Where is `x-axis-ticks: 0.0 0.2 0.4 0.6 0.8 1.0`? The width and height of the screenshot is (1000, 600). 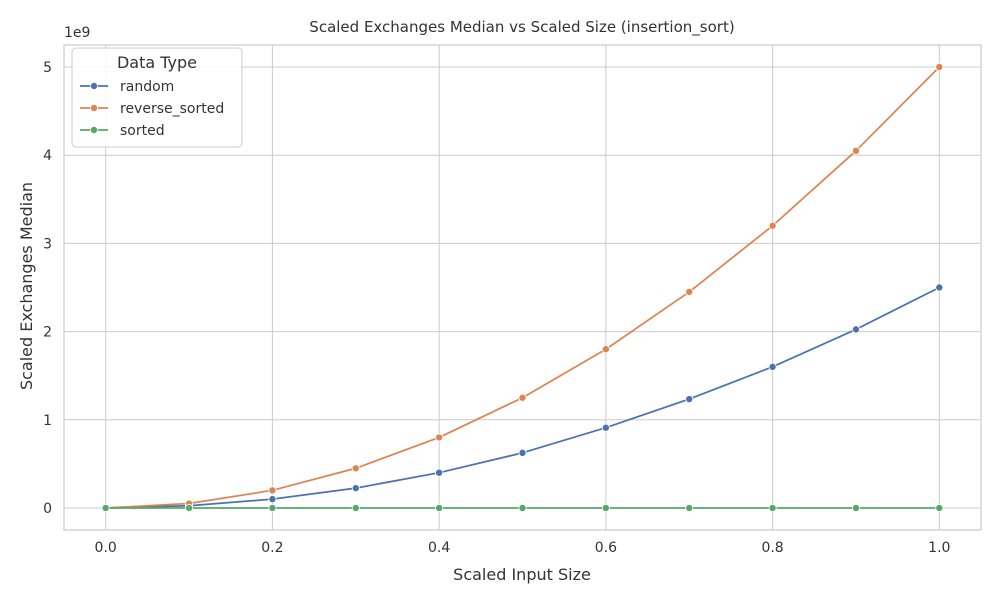 x-axis-ticks: 0.0 0.2 0.4 0.6 0.8 1.0 is located at coordinates (523, 548).